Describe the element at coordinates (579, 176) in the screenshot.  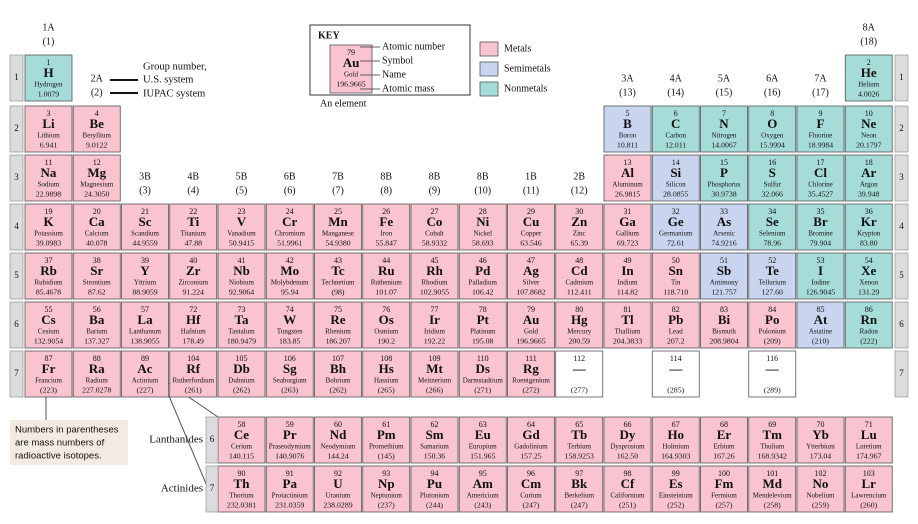
I see `group-us: 2B` at that location.